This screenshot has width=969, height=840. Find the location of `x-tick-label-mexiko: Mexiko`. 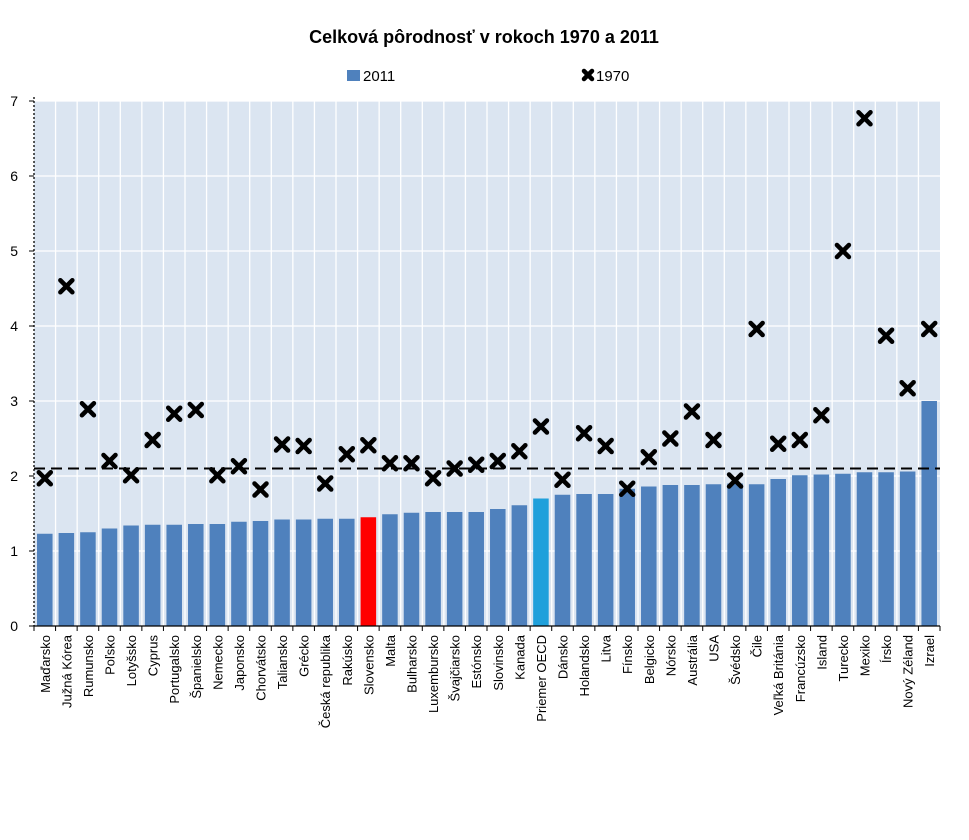

x-tick-label-mexiko: Mexiko is located at coordinates (865, 655).